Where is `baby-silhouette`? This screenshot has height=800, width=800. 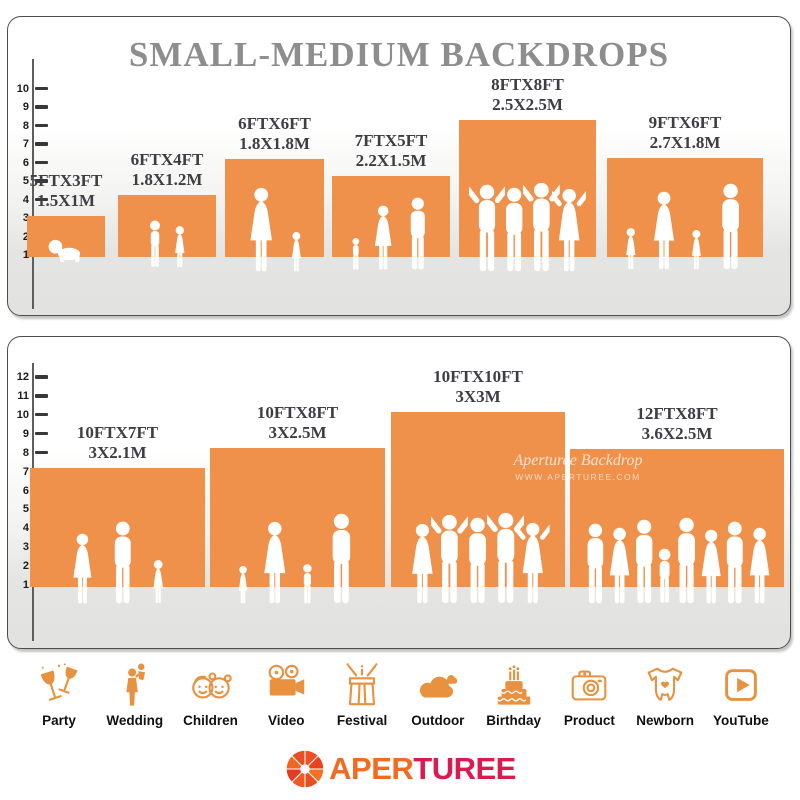 baby-silhouette is located at coordinates (66, 250).